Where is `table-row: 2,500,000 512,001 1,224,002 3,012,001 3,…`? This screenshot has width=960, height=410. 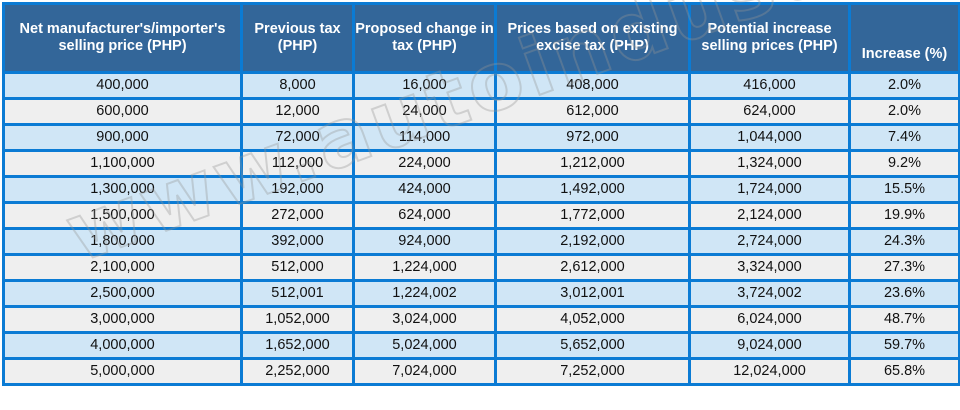 table-row: 2,500,000 512,001 1,224,002 3,012,001 3,… is located at coordinates (481, 293).